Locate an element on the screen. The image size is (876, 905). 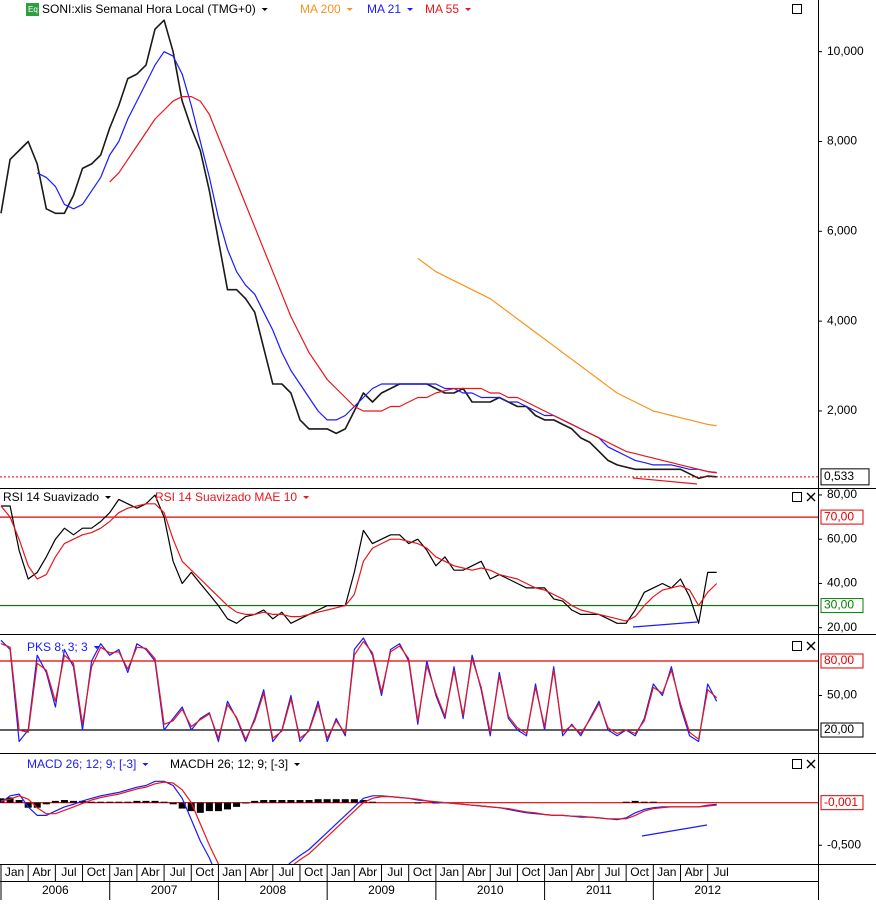
last-value-label: 0,533 is located at coordinates (839, 476).